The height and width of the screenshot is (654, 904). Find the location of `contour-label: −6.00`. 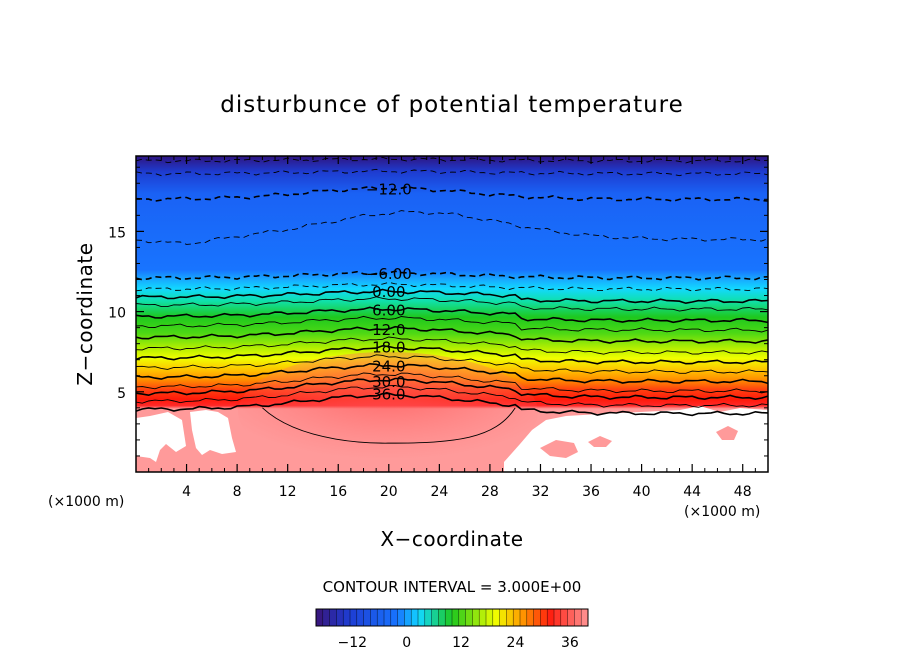

contour-label: −6.00 is located at coordinates (389, 274).